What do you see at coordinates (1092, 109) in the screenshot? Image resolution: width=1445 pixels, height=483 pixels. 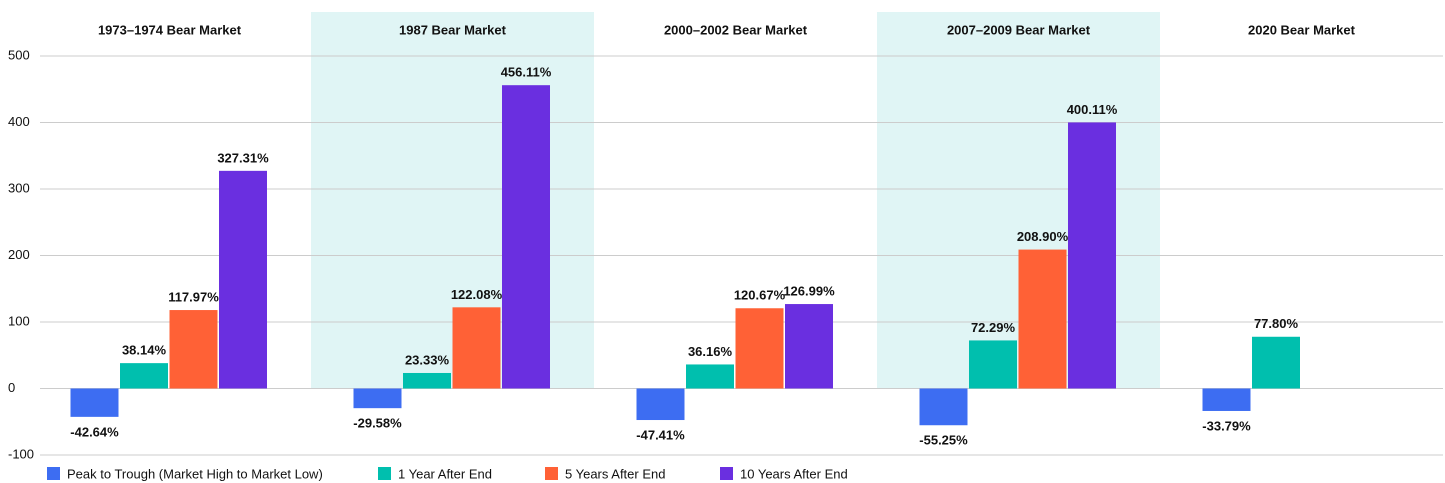 I see `value-label: 400.11%` at bounding box center [1092, 109].